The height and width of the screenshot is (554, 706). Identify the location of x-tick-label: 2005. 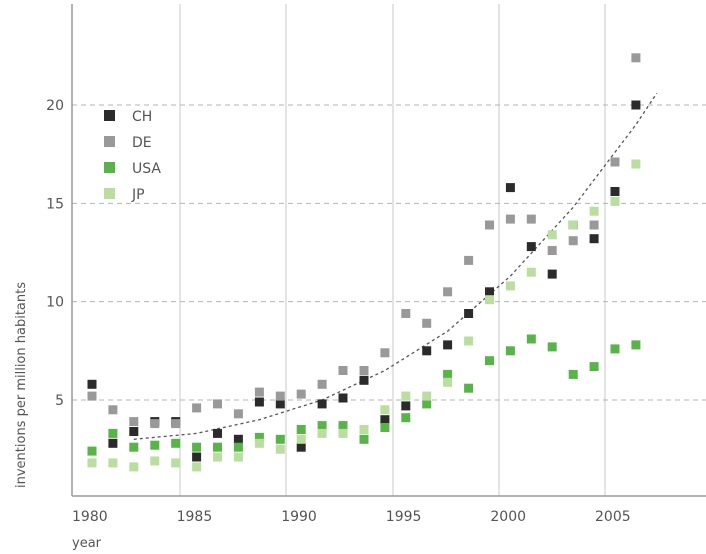
(613, 517).